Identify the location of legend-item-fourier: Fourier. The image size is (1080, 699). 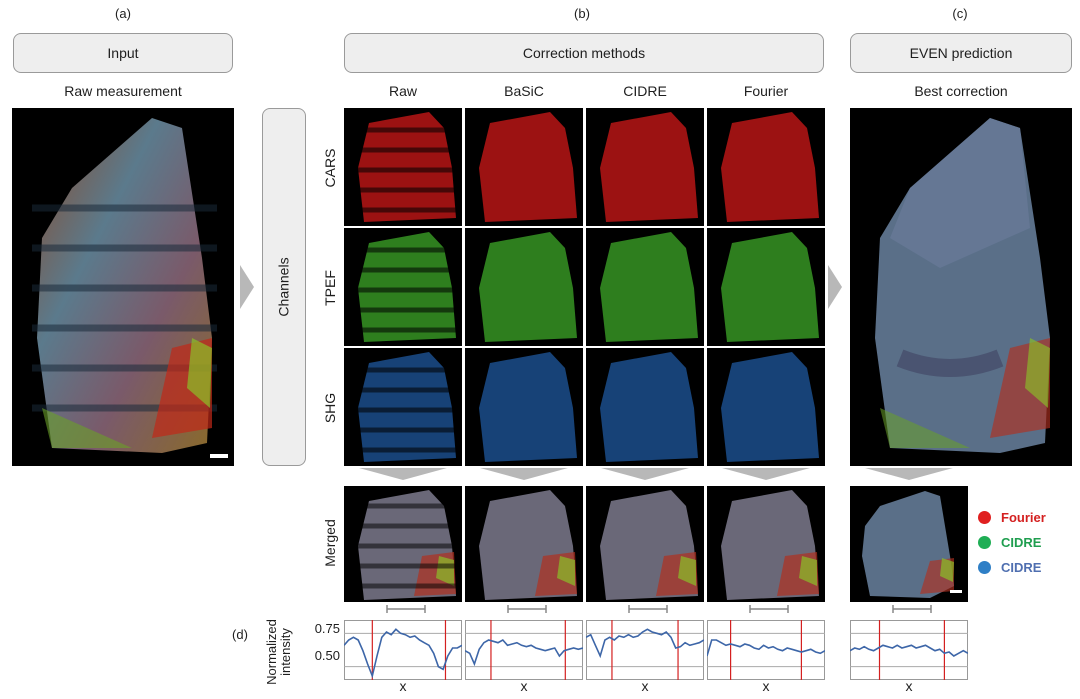
(1012, 517).